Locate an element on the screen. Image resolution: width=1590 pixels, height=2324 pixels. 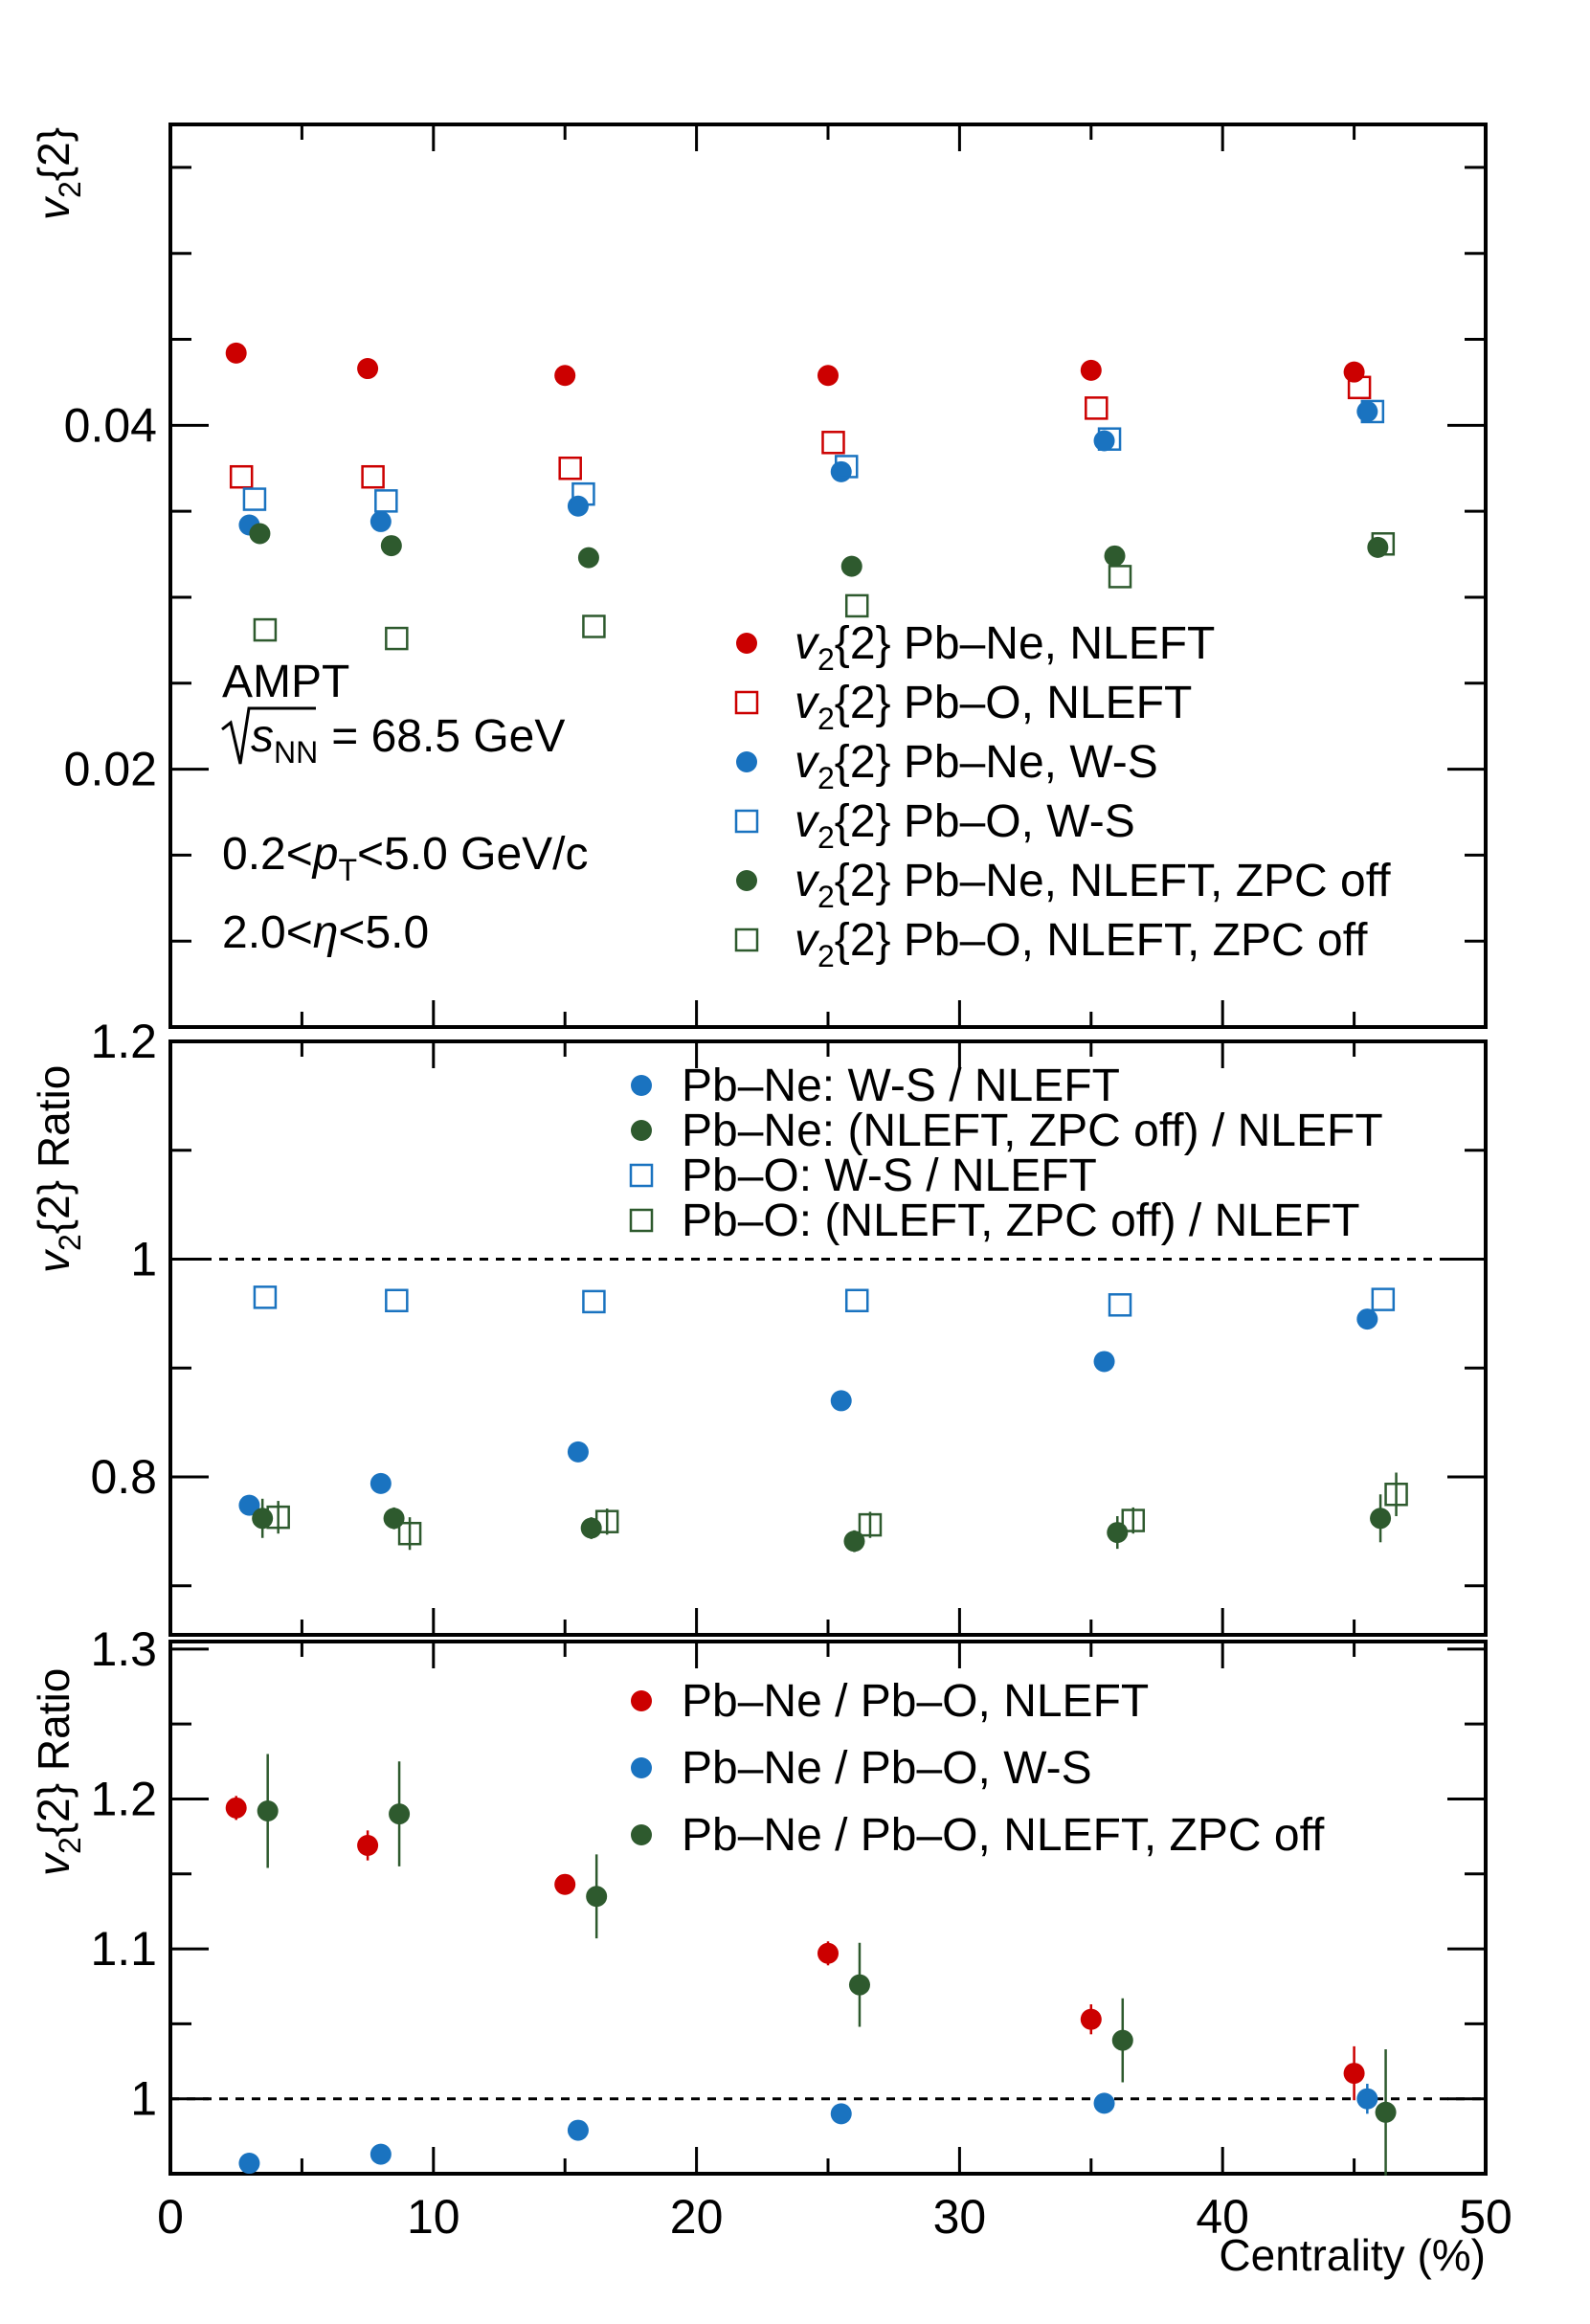
eta-symbol: η is located at coordinates (326, 932).